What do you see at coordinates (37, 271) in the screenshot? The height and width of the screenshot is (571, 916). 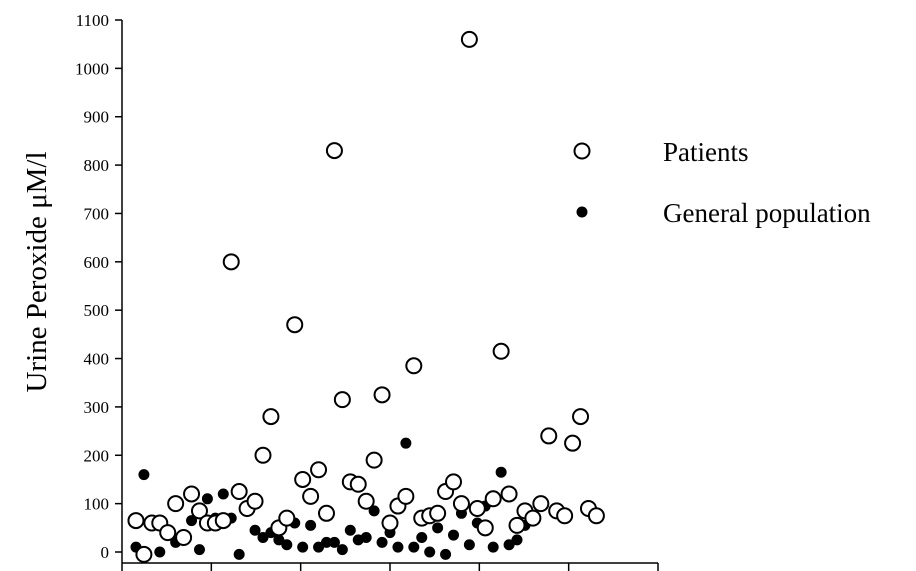 I see `y-axis-title: Urine Peroxide μM/l` at bounding box center [37, 271].